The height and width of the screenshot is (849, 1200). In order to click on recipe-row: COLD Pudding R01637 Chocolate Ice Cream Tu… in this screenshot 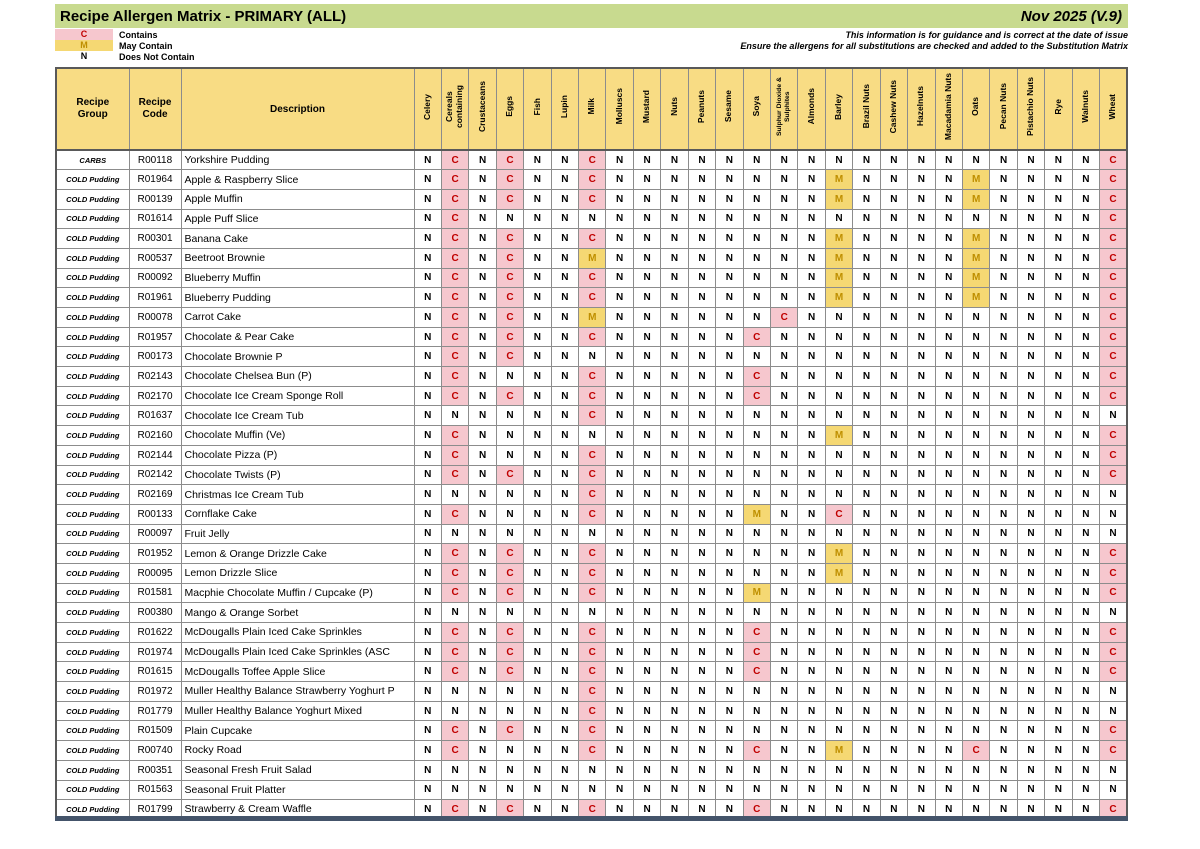, I will do `click(591, 416)`.